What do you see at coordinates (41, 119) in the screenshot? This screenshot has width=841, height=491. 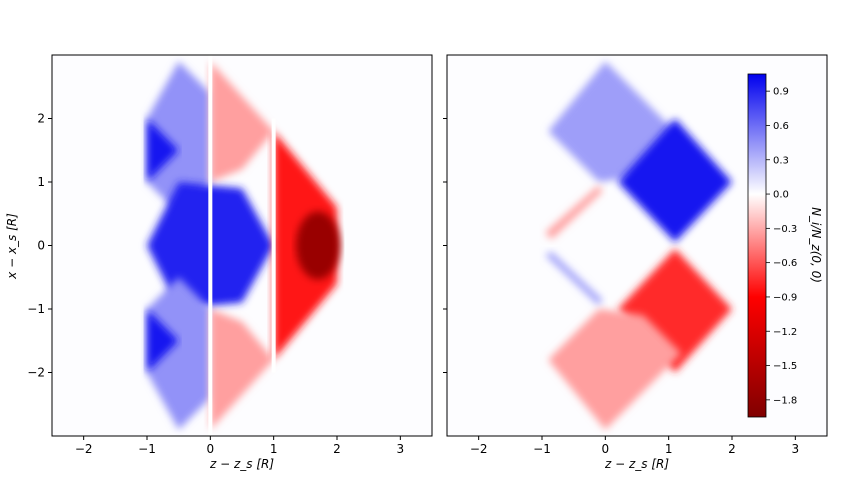 I see `y-tick-label: 2` at bounding box center [41, 119].